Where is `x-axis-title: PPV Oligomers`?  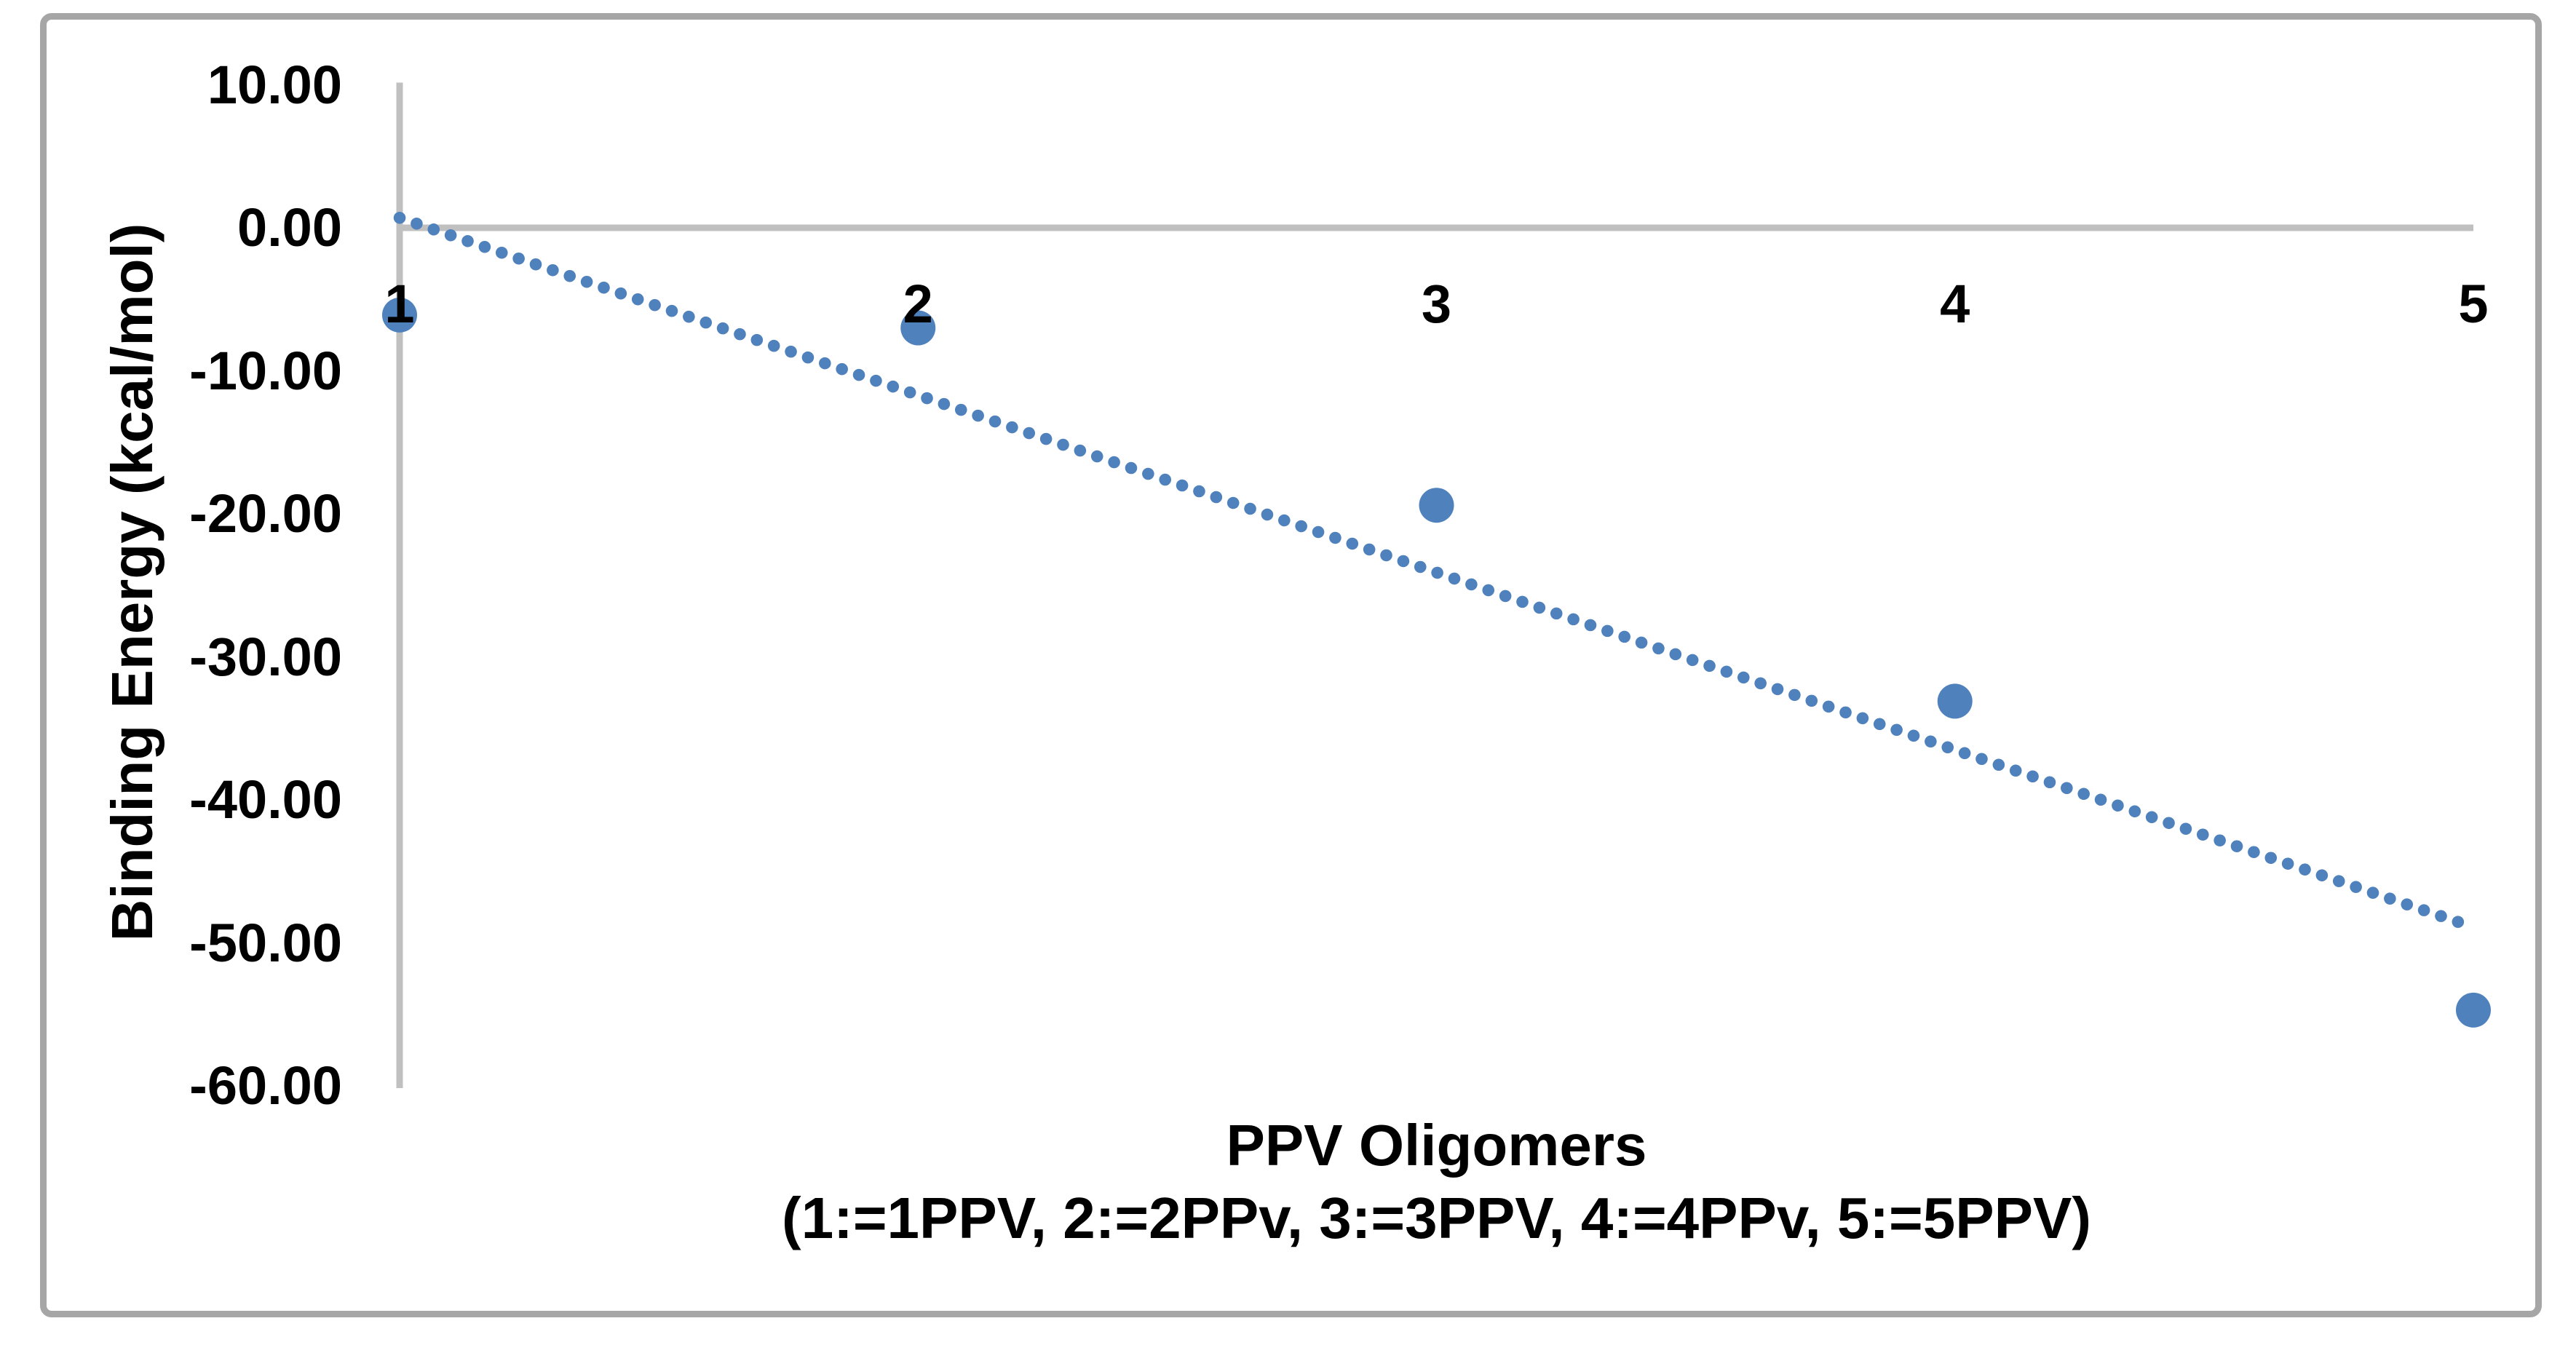
x-axis-title: PPV Oligomers is located at coordinates (1436, 1145).